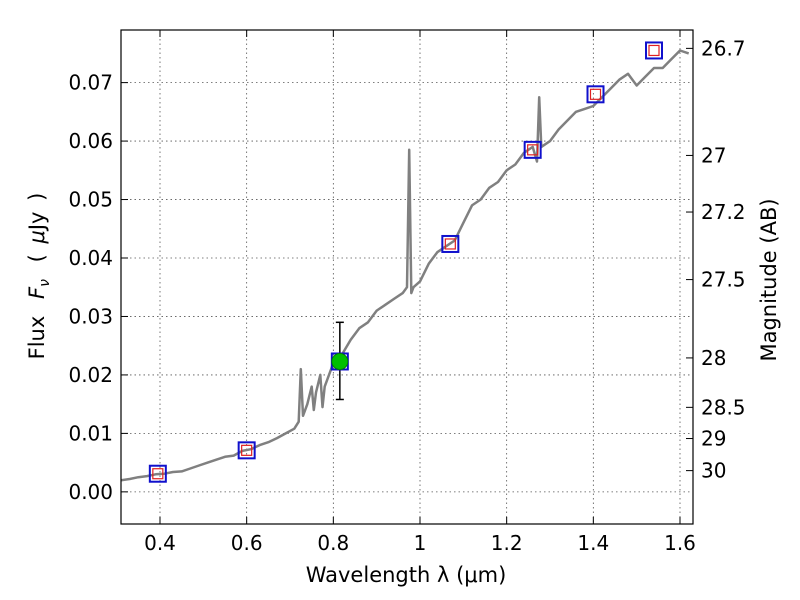 This screenshot has height=600, width=800. I want to click on y-axis-title: Flux Fν ( μJy ), so click(39, 276).